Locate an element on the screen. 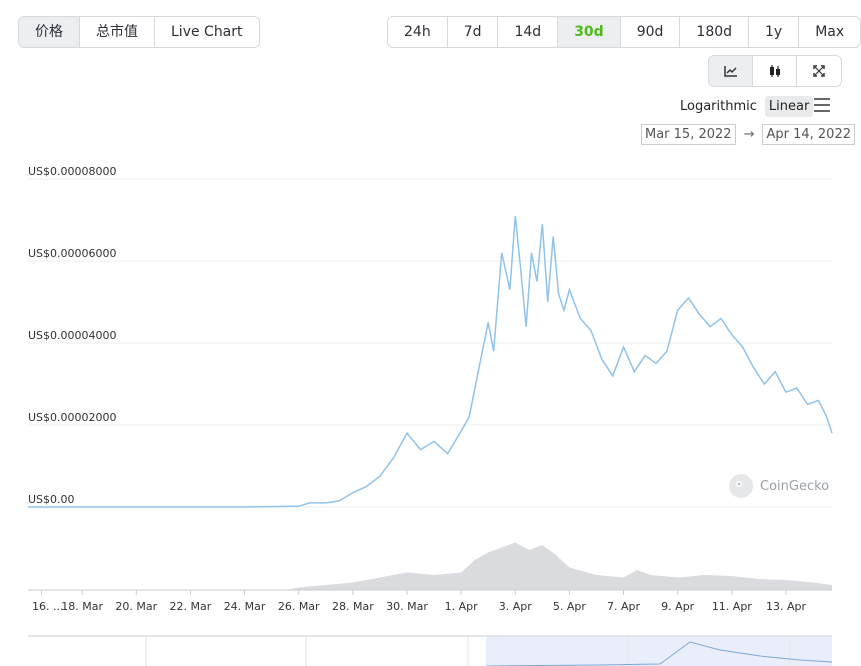  x-tick-label: 18. Mar is located at coordinates (82, 606).